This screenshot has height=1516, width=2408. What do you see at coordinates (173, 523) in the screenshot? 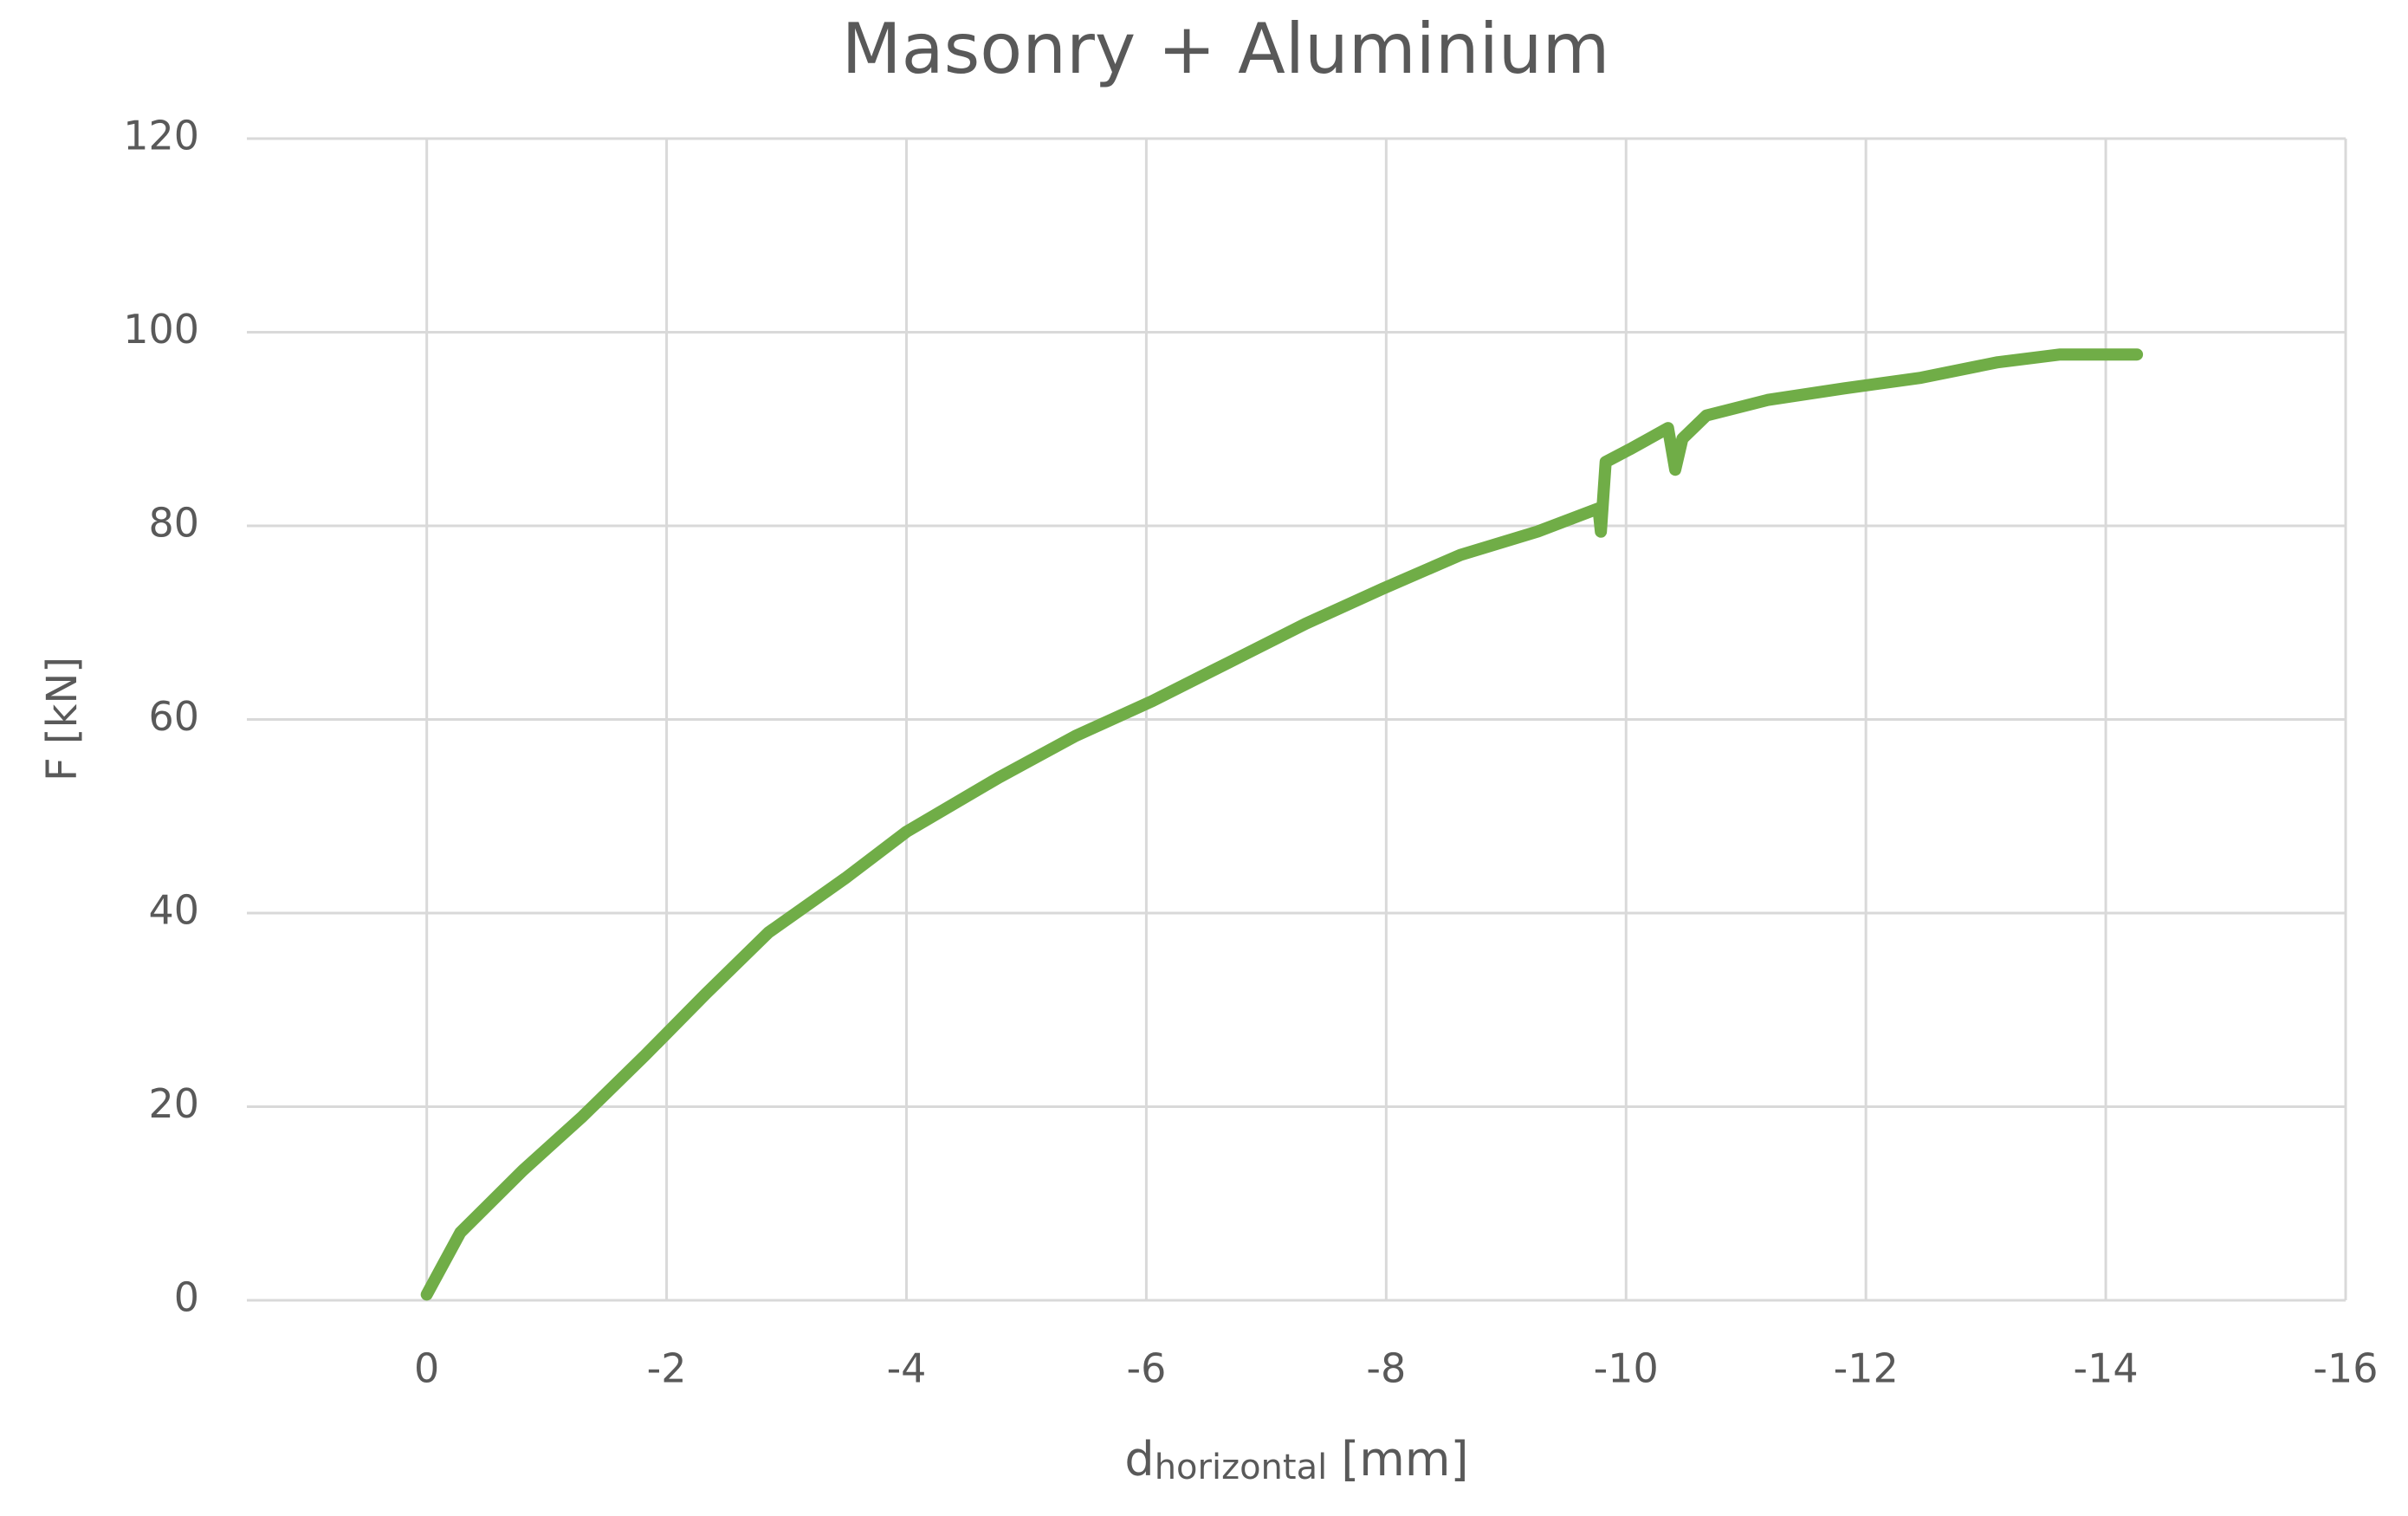
I see `y-tick-label: 80` at bounding box center [173, 523].